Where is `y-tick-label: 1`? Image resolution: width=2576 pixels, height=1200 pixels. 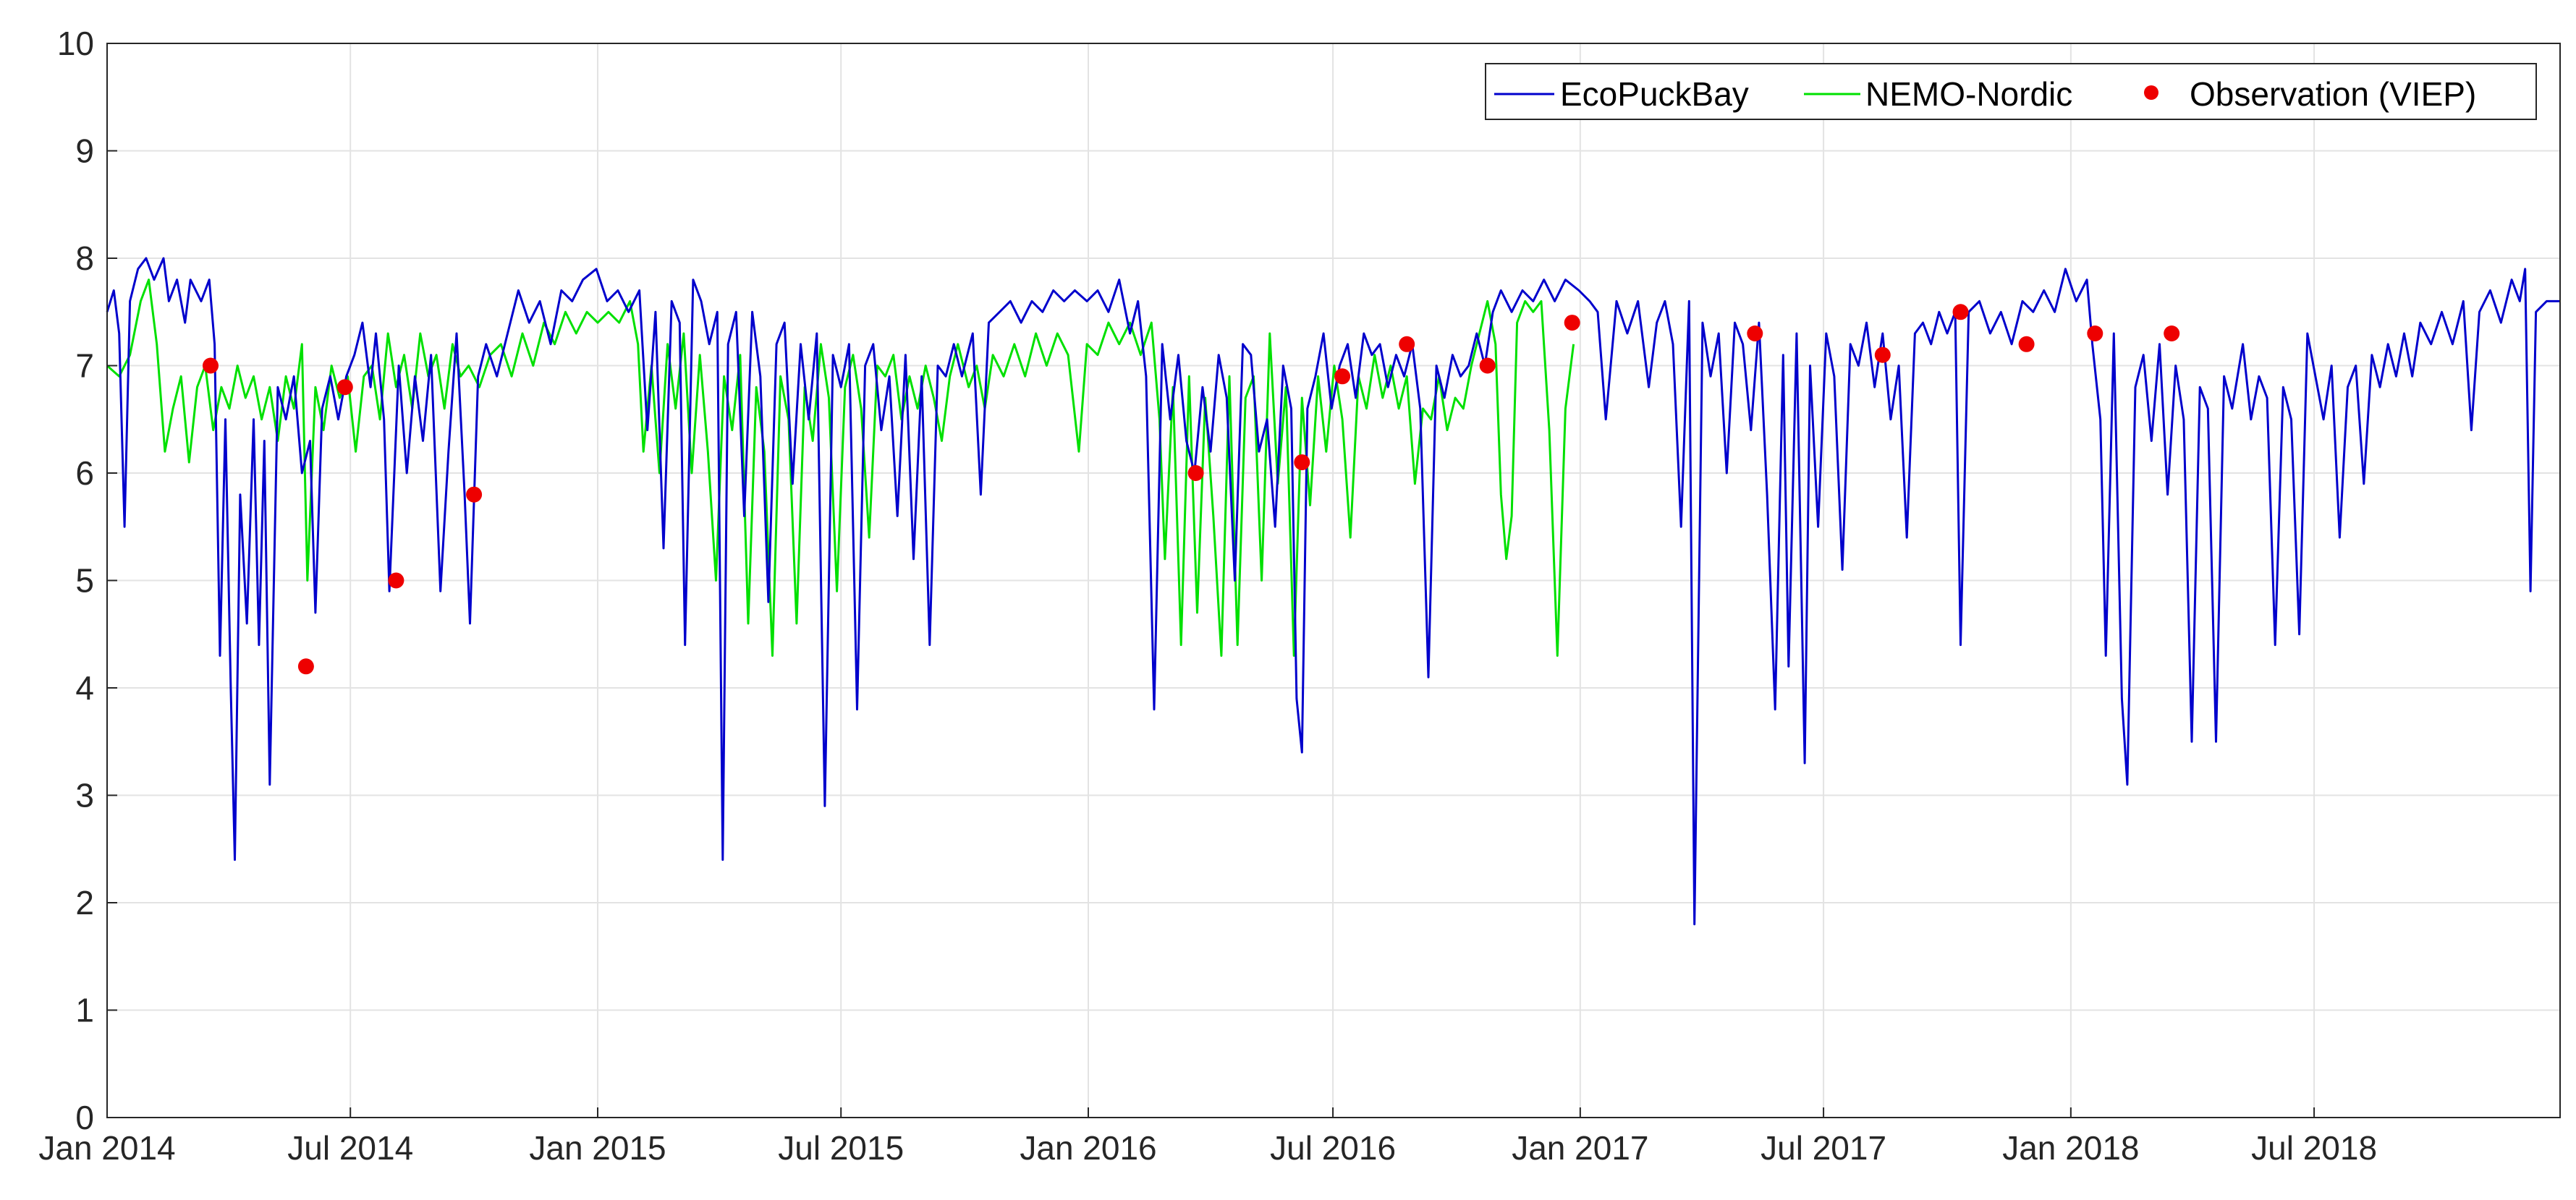
y-tick-label: 1 is located at coordinates (84, 1011).